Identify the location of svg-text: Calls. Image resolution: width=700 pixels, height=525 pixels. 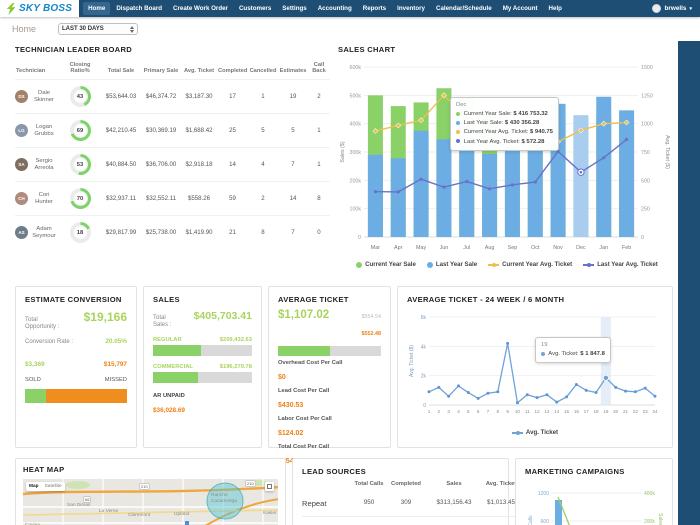
(531, 520).